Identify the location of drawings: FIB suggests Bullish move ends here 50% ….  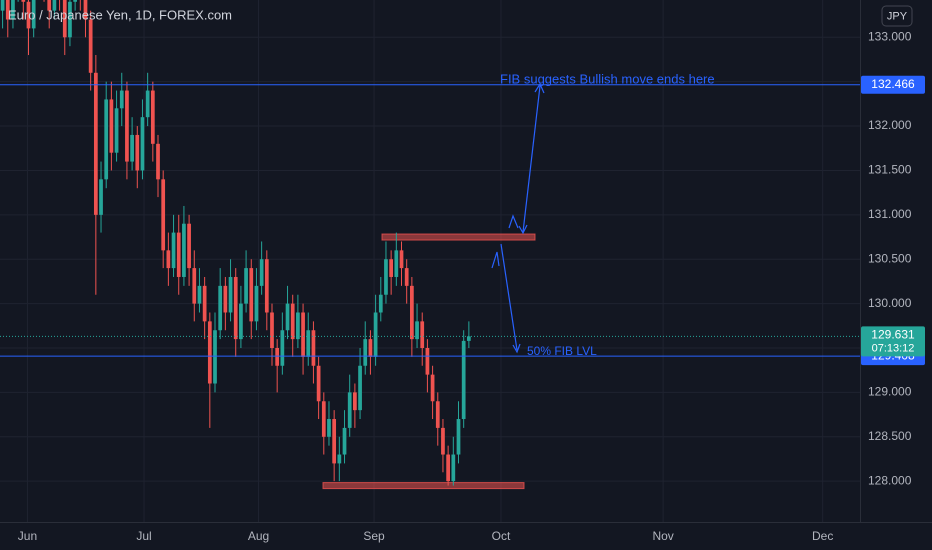
(603, 214).